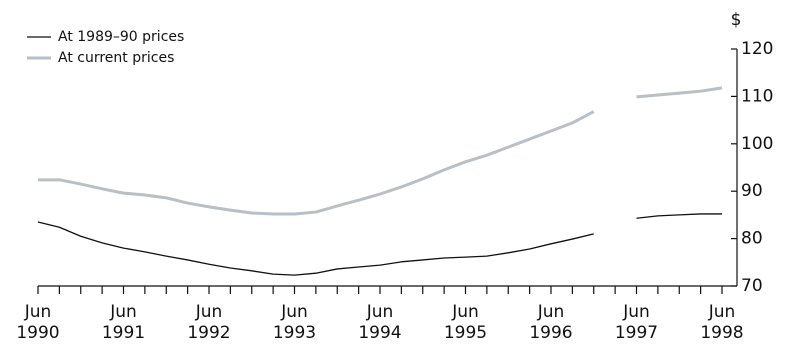 The image size is (787, 356). Describe the element at coordinates (752, 239) in the screenshot. I see `y-tick-label: 80` at that location.